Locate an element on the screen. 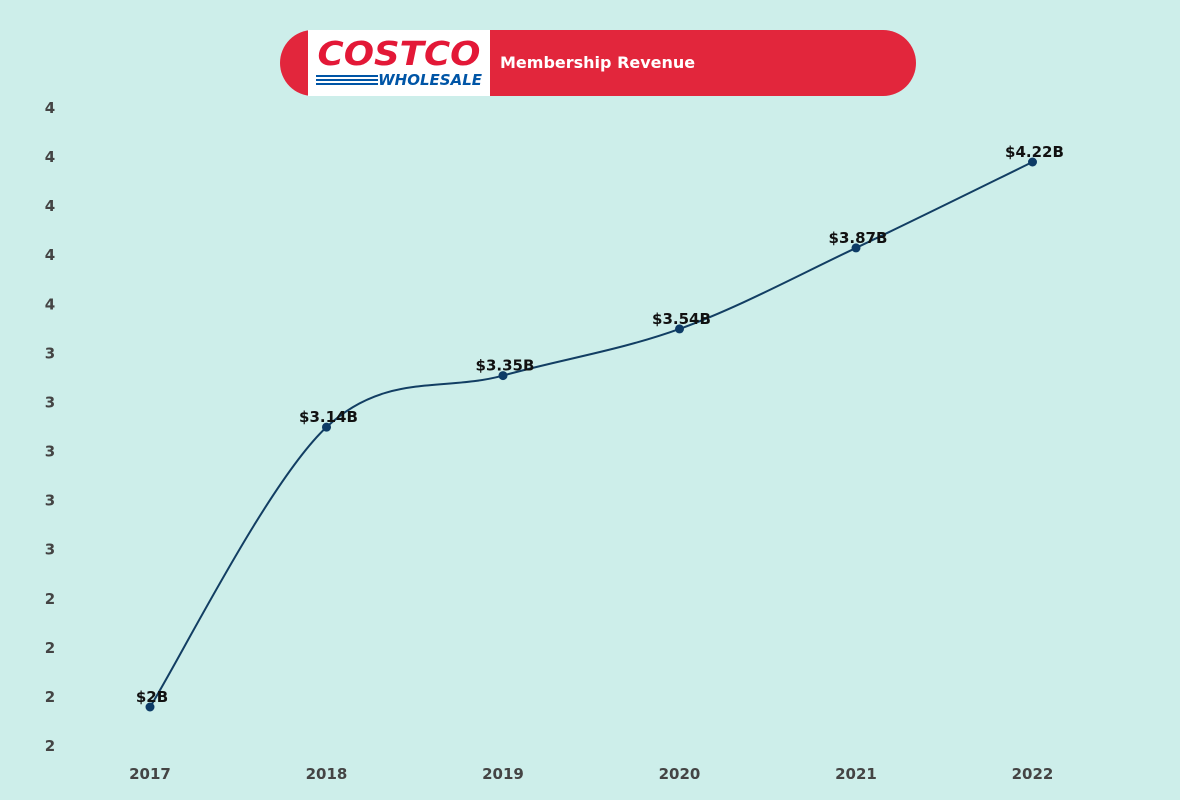 The height and width of the screenshot is (800, 1180). x-tick-label: 2019 is located at coordinates (503, 774).